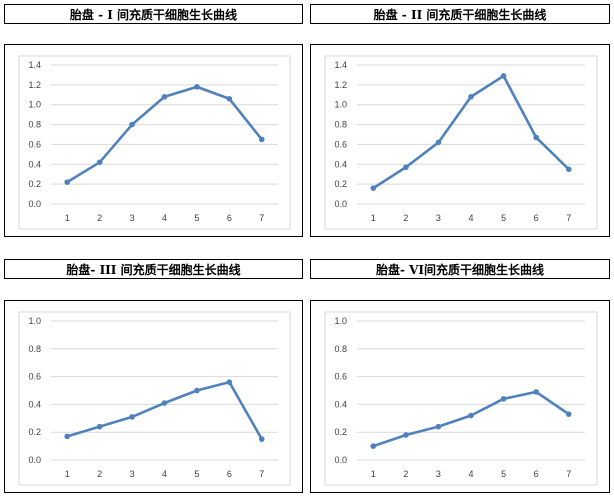  What do you see at coordinates (460, 14) in the screenshot?
I see `chart-title-2: 胎盘 - II 间充质干细胞生长曲线` at bounding box center [460, 14].